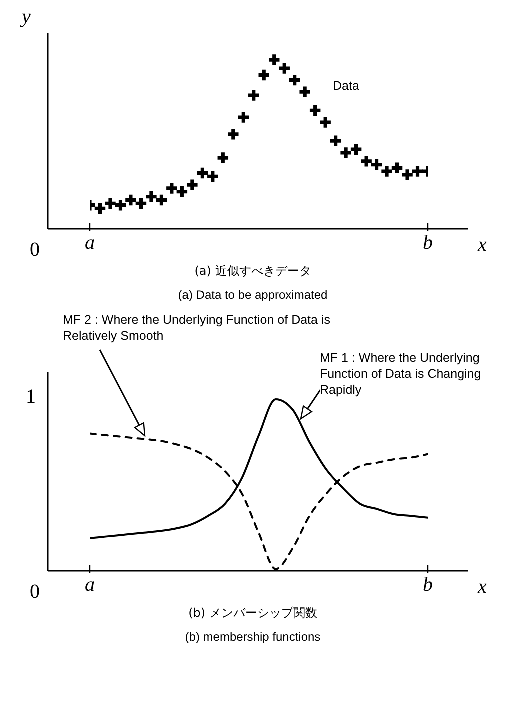 This screenshot has width=507, height=720. What do you see at coordinates (26, 17) in the screenshot?
I see `y-axis-title: y` at bounding box center [26, 17].